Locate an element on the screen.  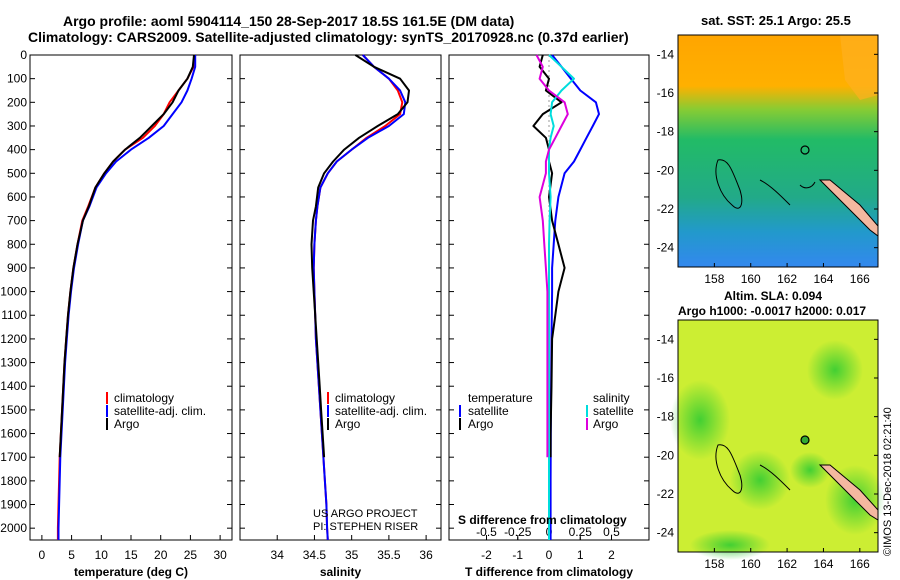
diff-series-salinity-argo is located at coordinates (552, 256).